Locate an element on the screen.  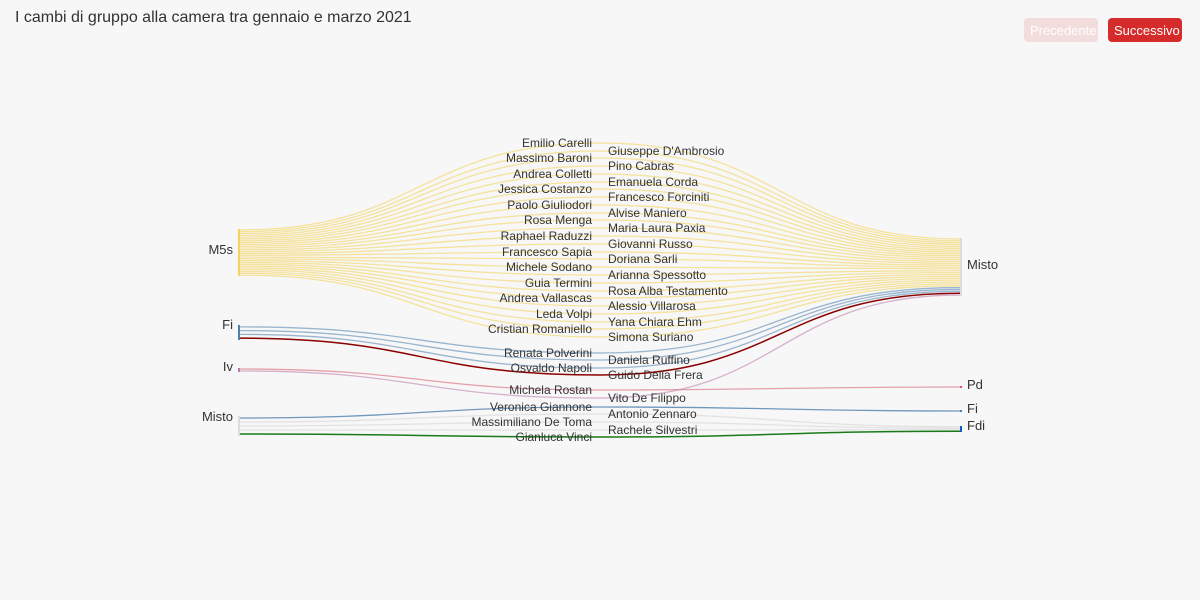
link-simona-suriano is located at coordinates (600, 306).